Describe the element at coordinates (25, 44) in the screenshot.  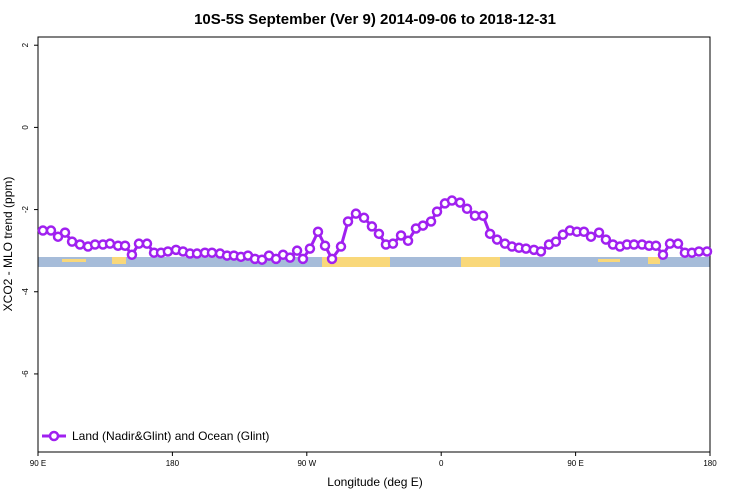
I see `y-tick-label: 2` at that location.